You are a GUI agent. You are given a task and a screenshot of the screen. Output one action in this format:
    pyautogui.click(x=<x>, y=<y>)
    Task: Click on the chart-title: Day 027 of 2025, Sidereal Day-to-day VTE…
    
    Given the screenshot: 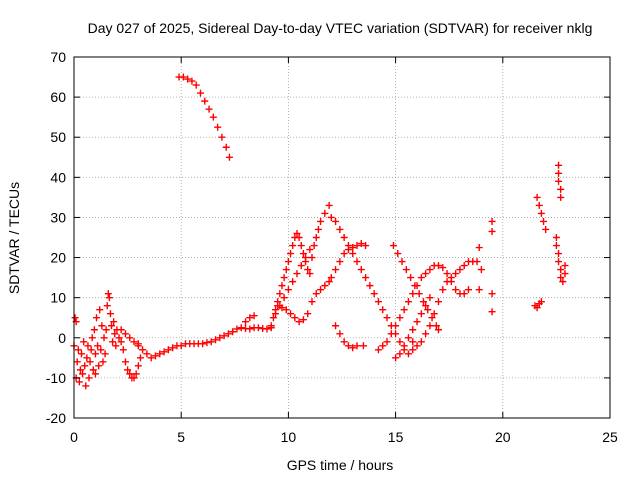 What is the action you would take?
    pyautogui.click(x=340, y=28)
    